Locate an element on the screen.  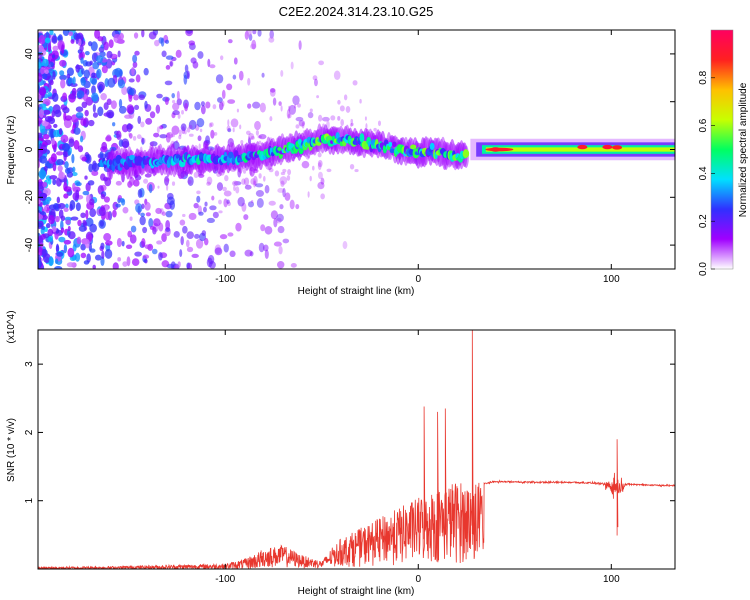
spectrogram-ytick-label: -20 is located at coordinates (29, 197).